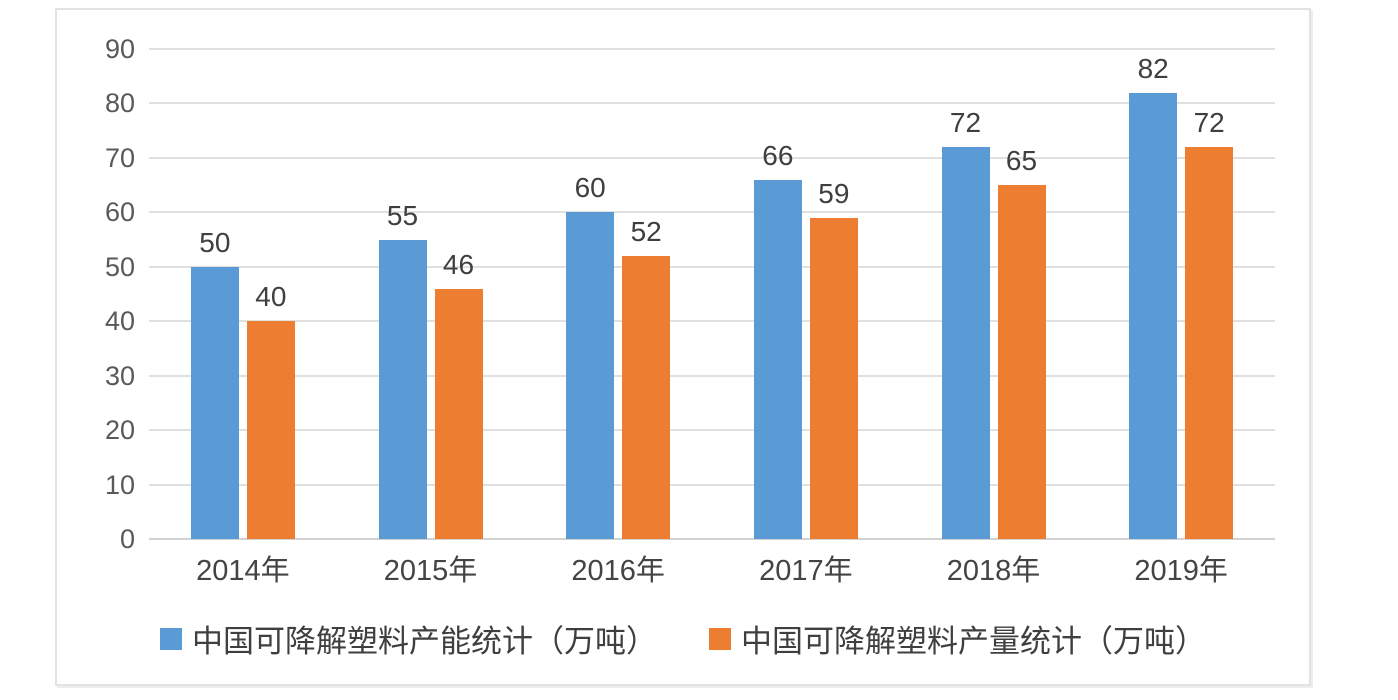  What do you see at coordinates (646, 231) in the screenshot?
I see `data-label: 52` at bounding box center [646, 231].